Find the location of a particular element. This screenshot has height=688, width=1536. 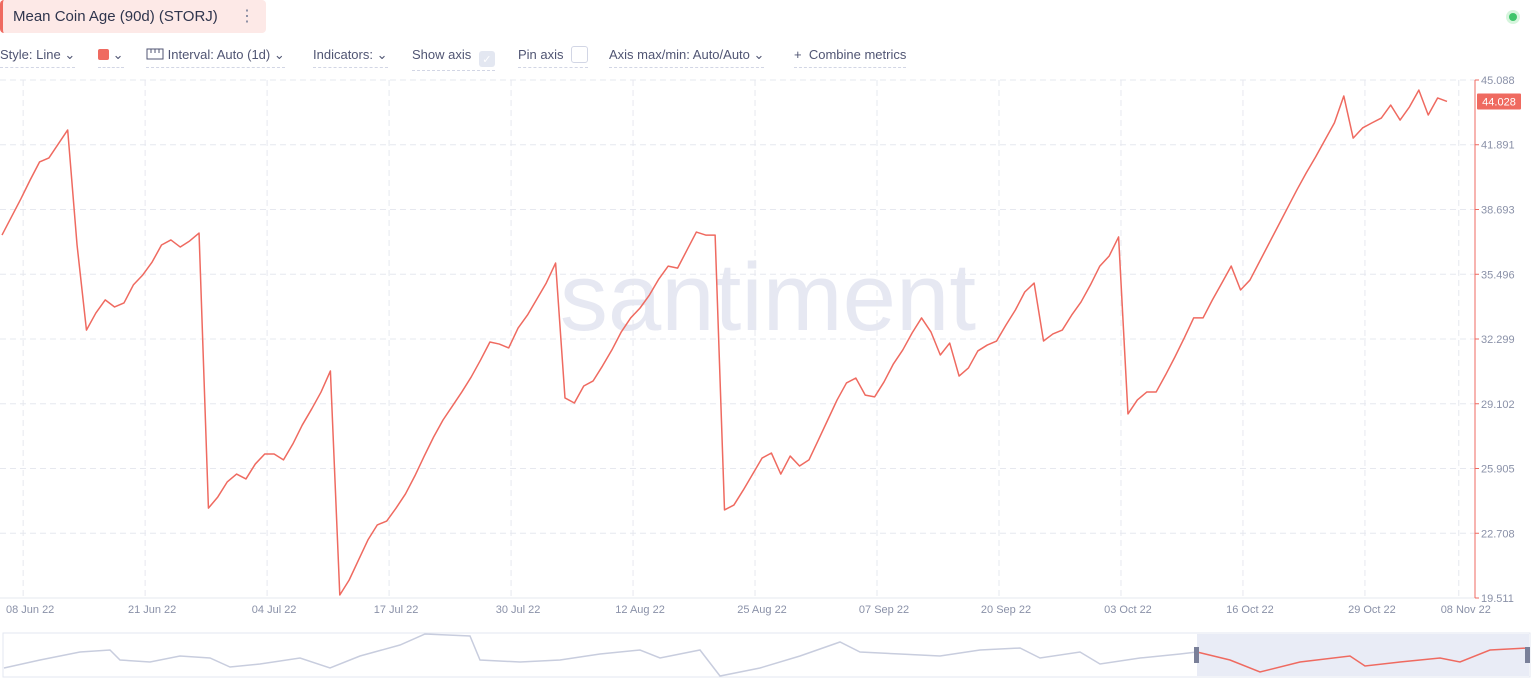

show-axis-toggle: Show axis ✓ is located at coordinates (453, 58).